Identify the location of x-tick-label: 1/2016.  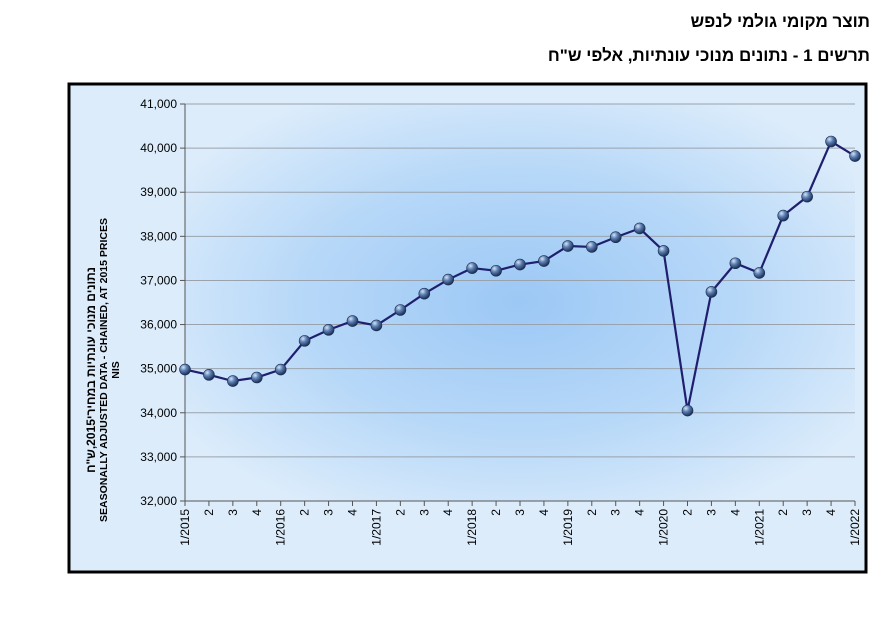
(281, 527).